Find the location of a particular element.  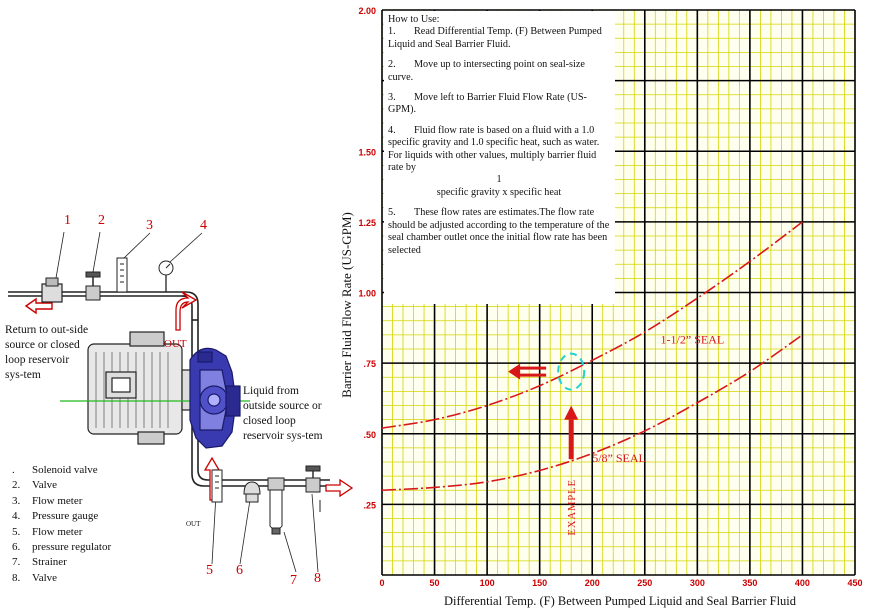

y-tick-label: .25 is located at coordinates (369, 505).